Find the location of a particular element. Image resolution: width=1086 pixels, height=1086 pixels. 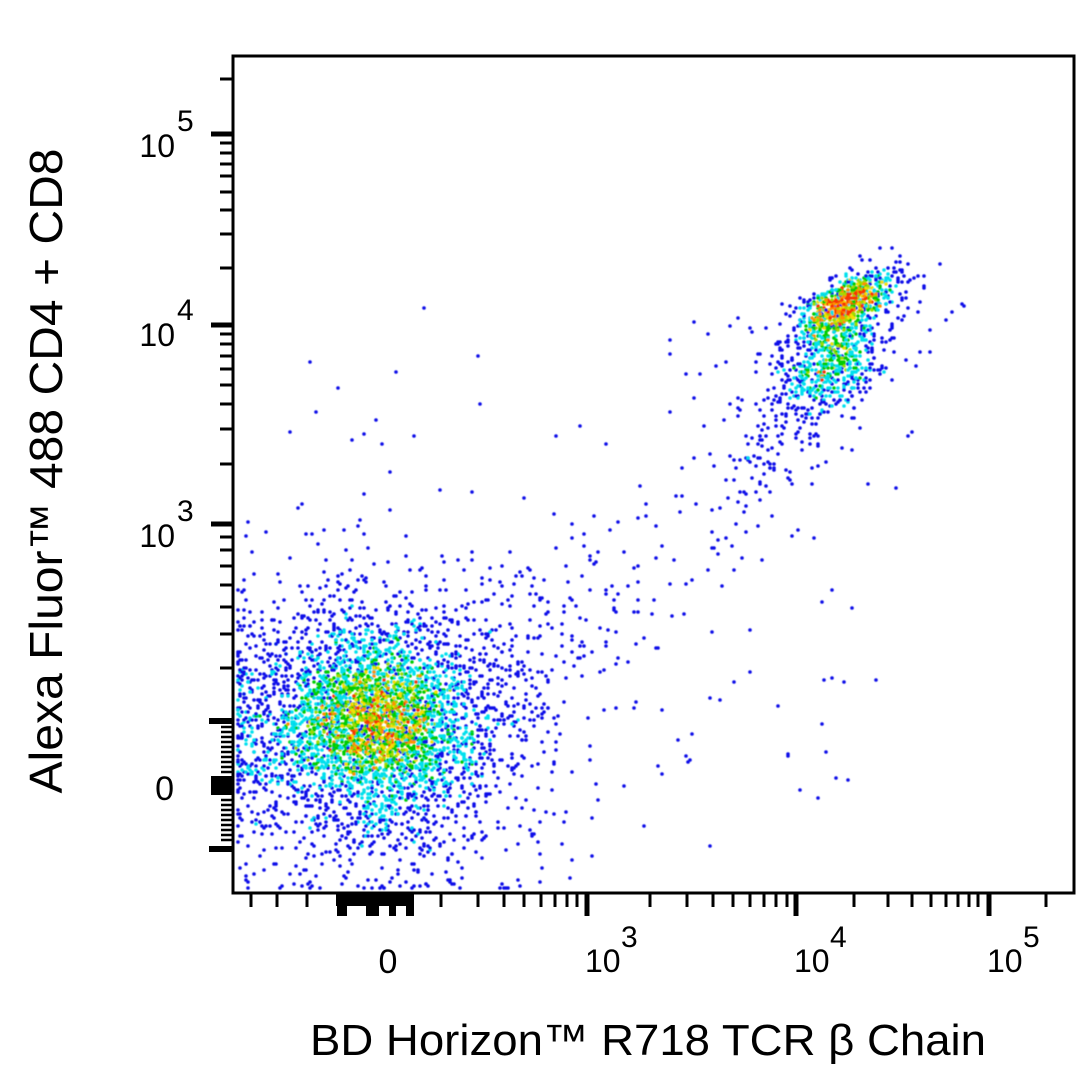

svg-text: BD Horizon™ R718 TCR β Chain is located at coordinates (648, 1040).